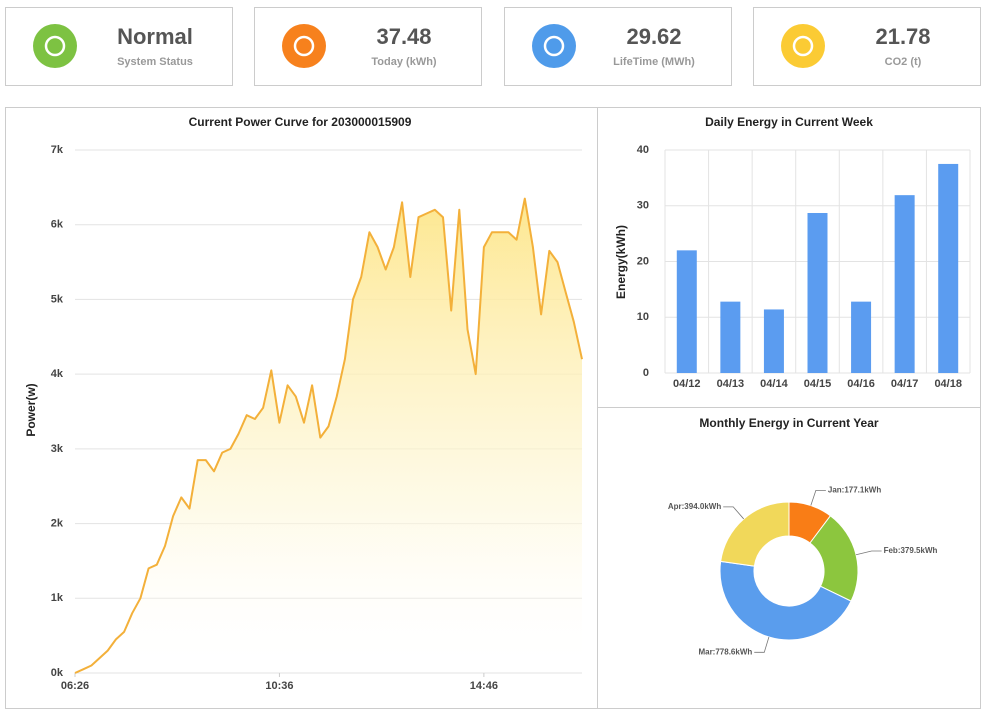 The image size is (991, 714). I want to click on x-tick-label: 06:26, so click(75, 686).